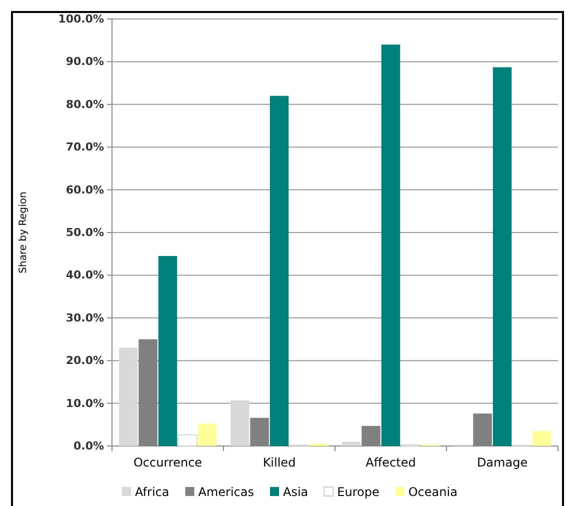 The width and height of the screenshot is (569, 506). I want to click on x-tick-label: Damage, so click(502, 463).